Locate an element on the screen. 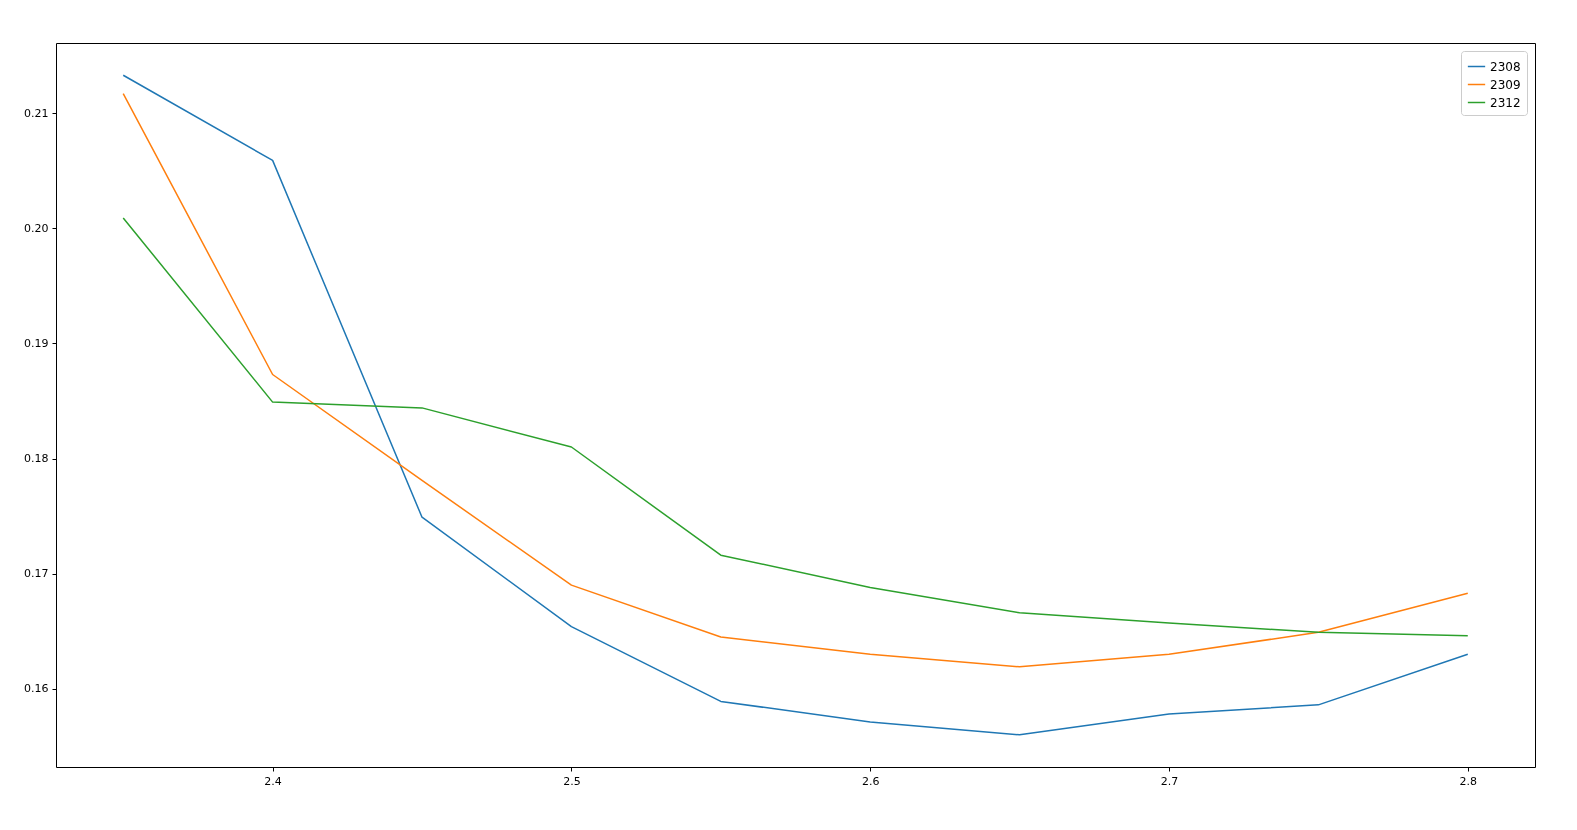  legend-label: 2312 is located at coordinates (1505, 102).